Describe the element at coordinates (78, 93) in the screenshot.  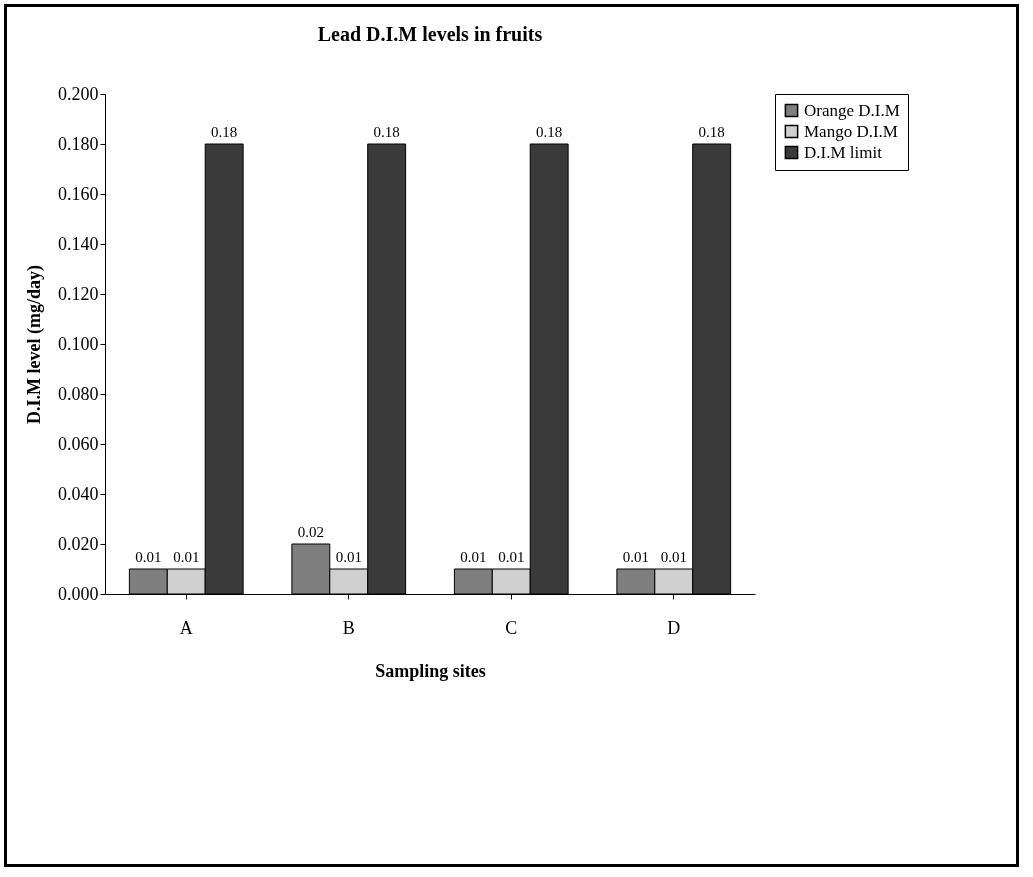
I see `y-tick-label: 0.200` at that location.